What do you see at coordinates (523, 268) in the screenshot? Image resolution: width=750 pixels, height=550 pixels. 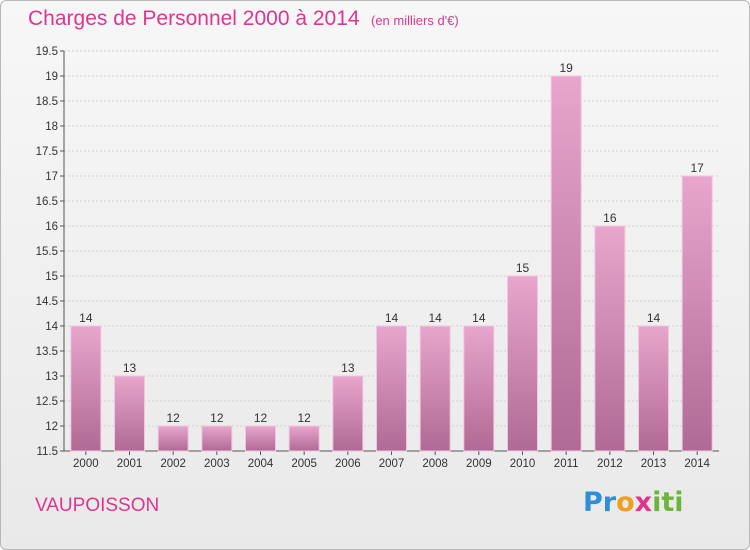 I see `value-label: 15` at bounding box center [523, 268].